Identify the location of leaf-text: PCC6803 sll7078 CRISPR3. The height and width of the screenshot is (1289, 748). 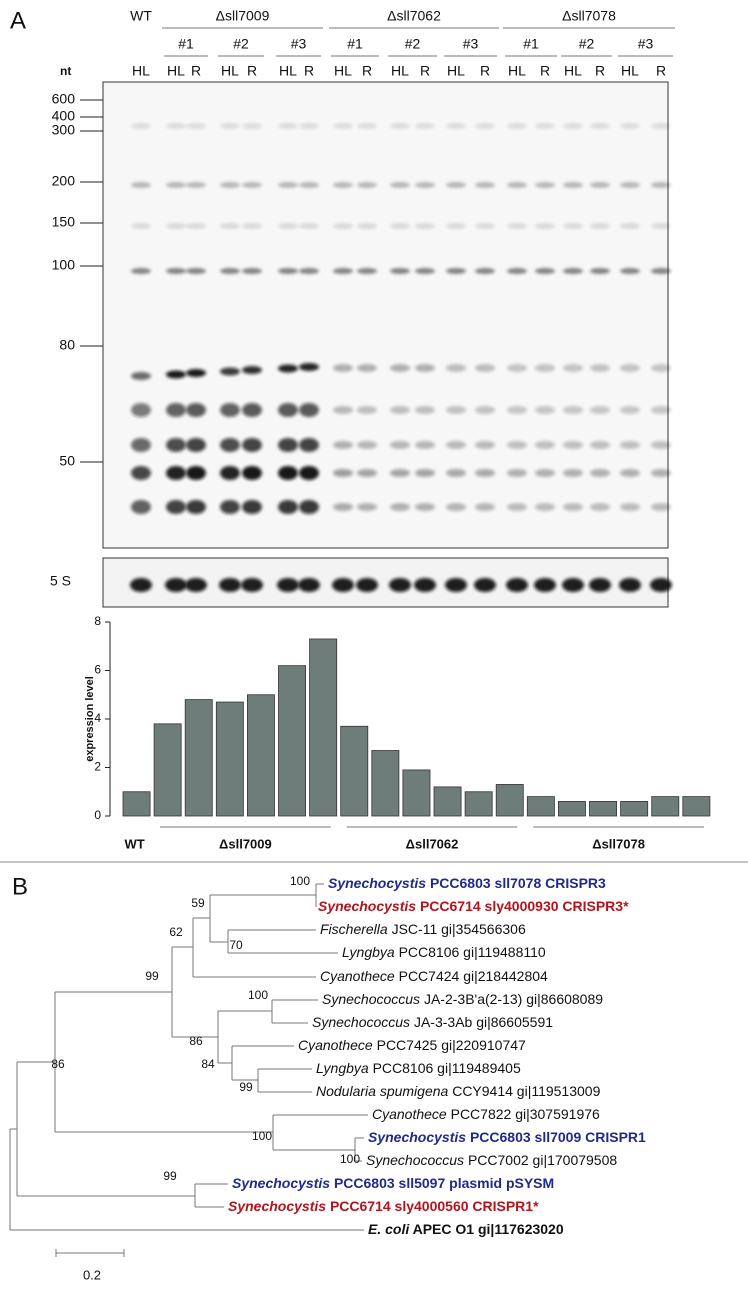
(518, 883).